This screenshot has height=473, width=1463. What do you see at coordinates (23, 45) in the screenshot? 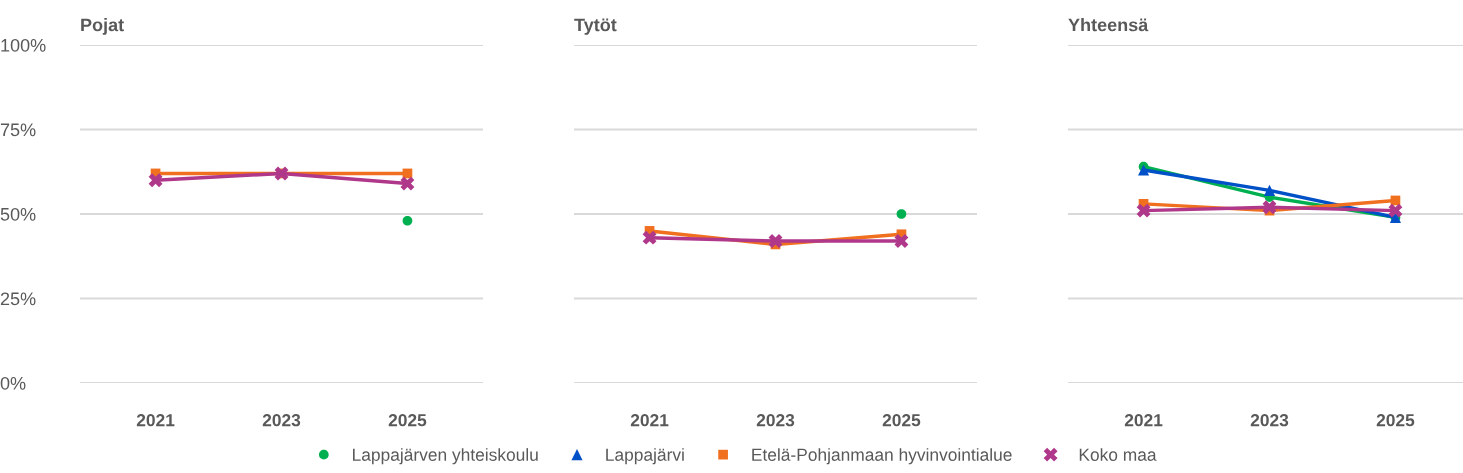
I see `y-tick-label: 100%` at bounding box center [23, 45].